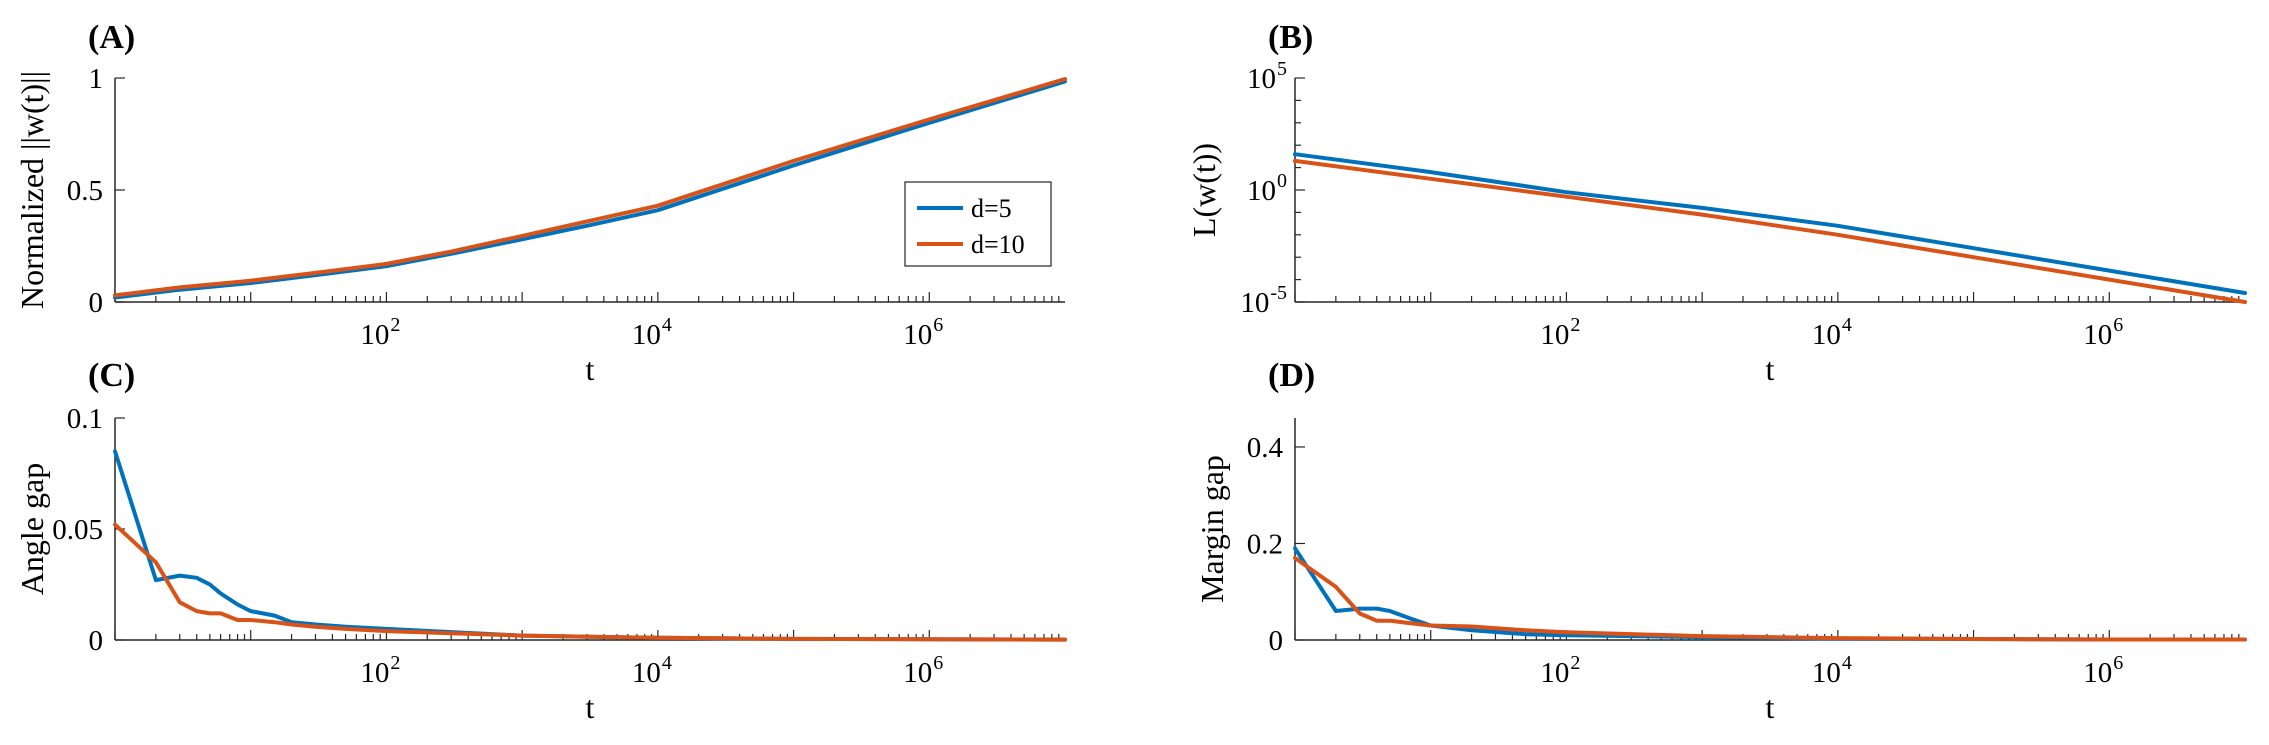  What do you see at coordinates (1212, 529) in the screenshot?
I see `y-axis-label: Margin gap` at bounding box center [1212, 529].